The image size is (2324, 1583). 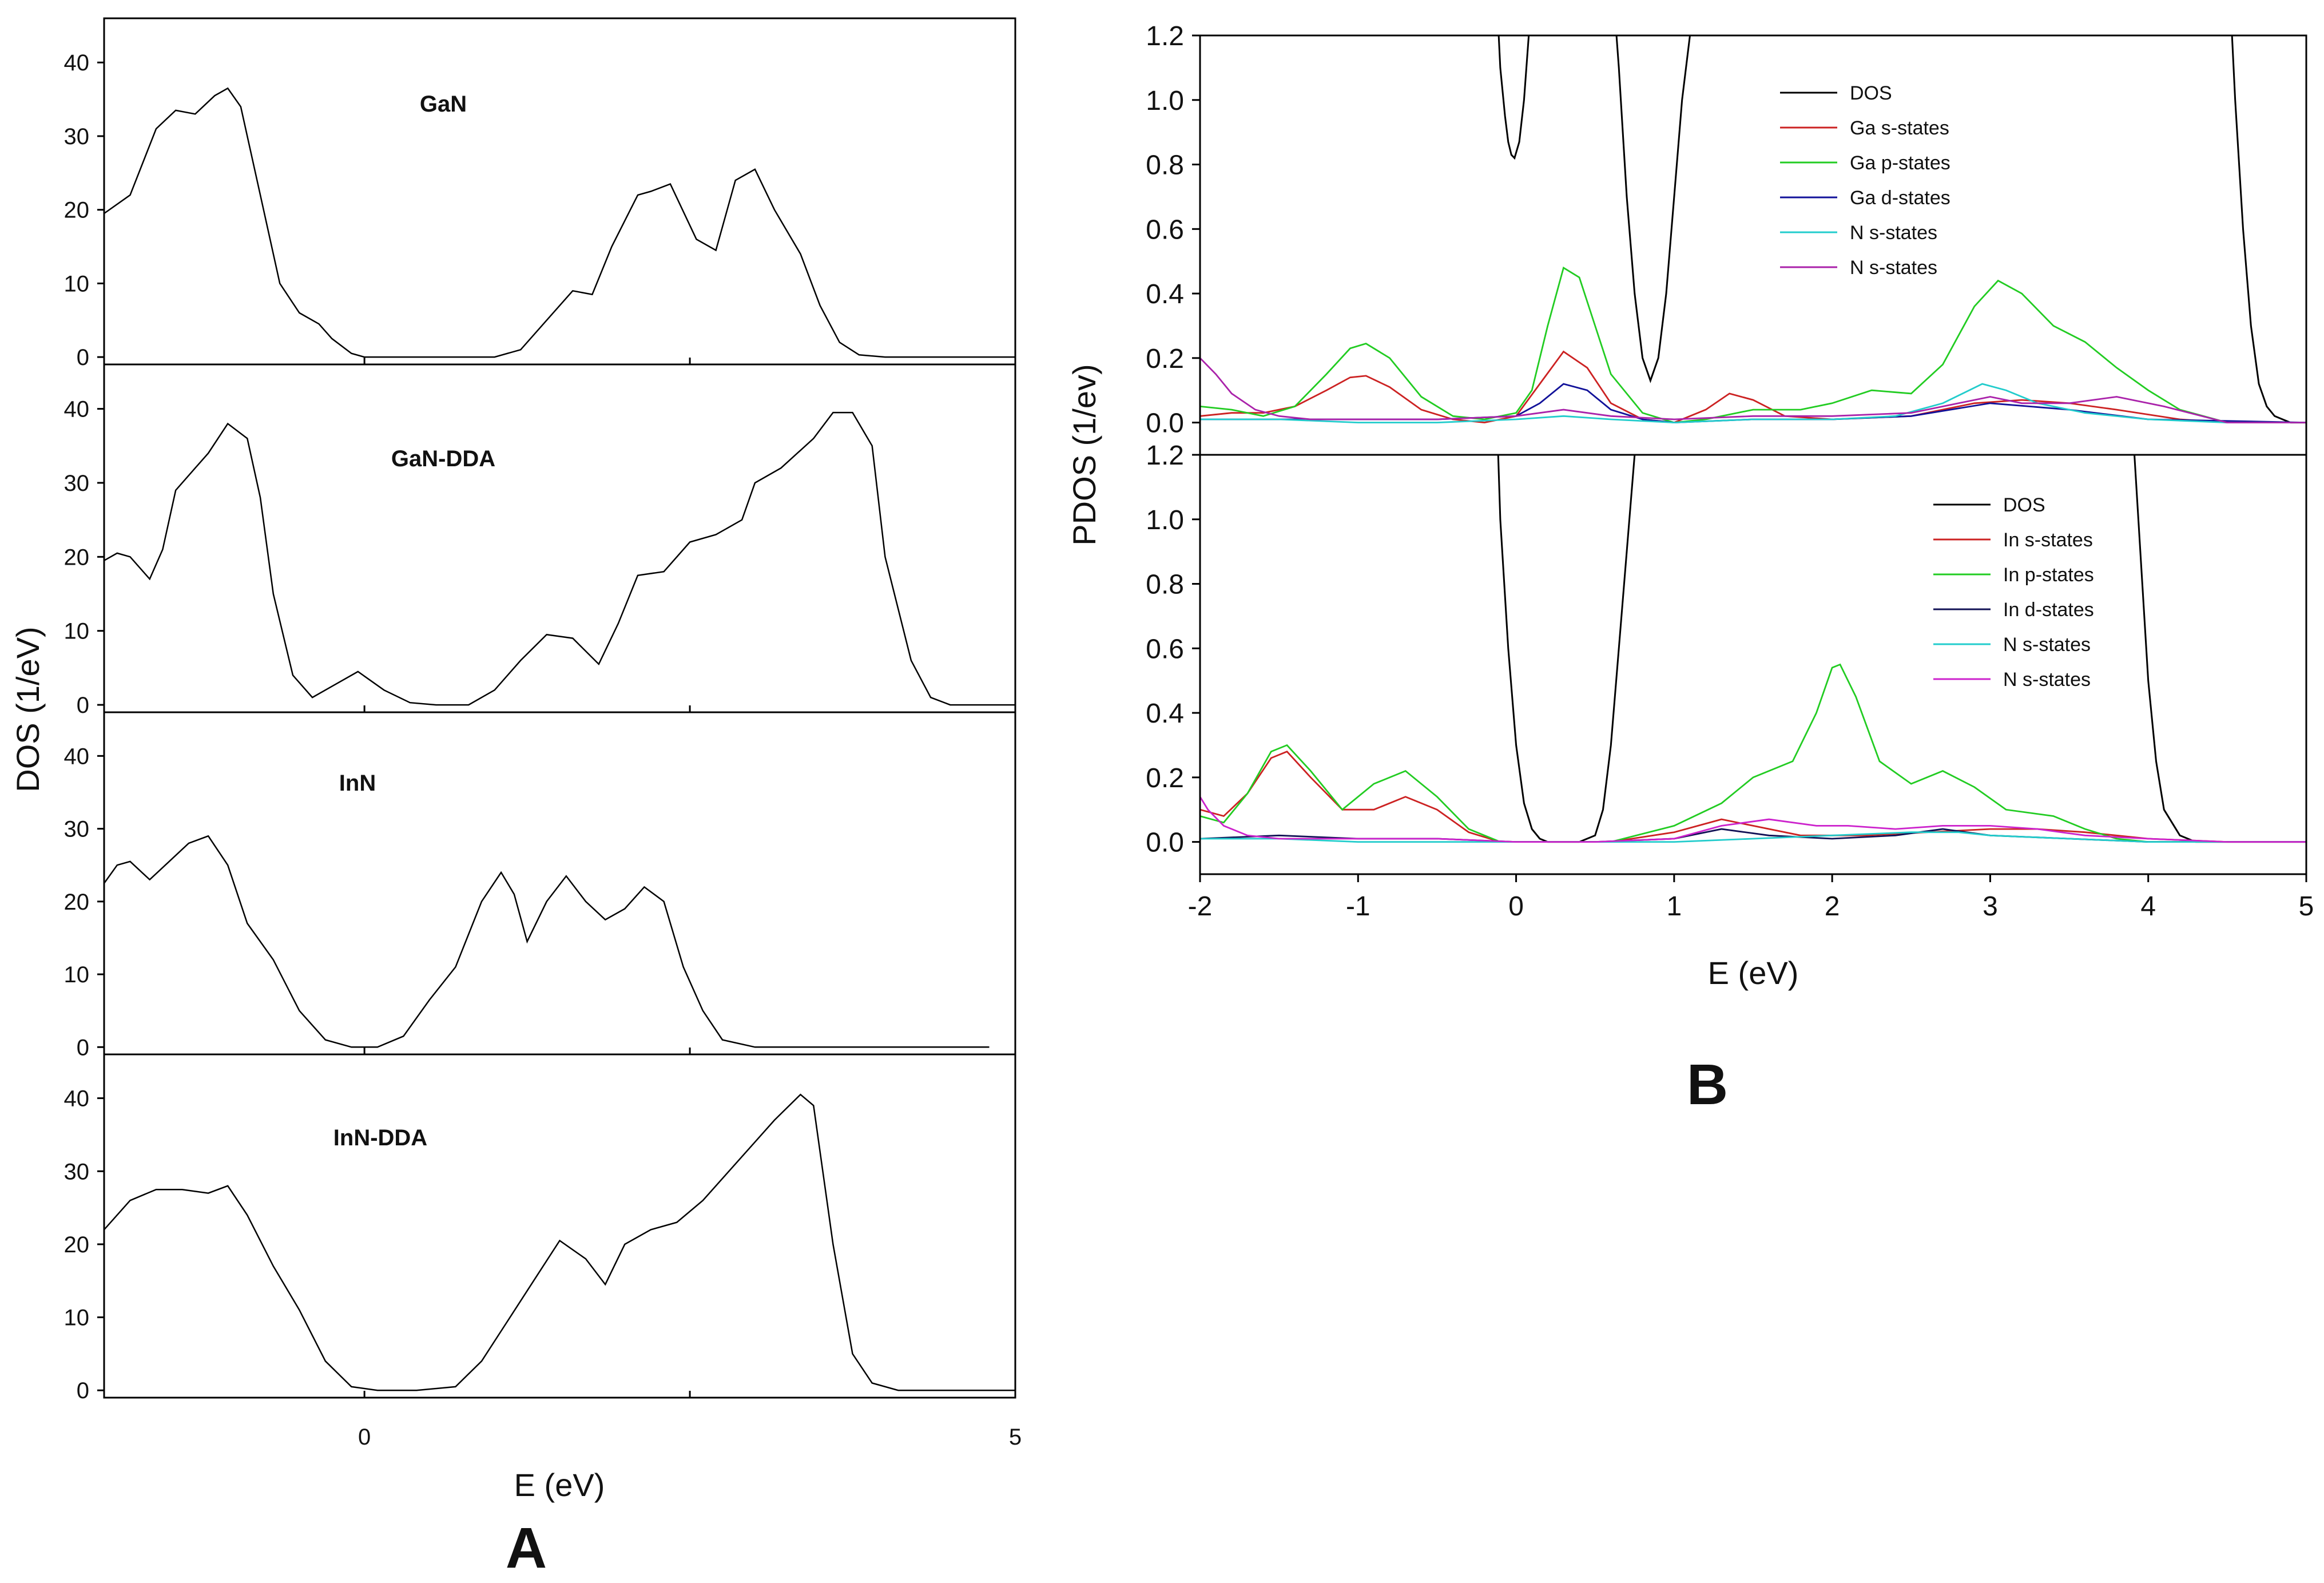 What do you see at coordinates (2048, 610) in the screenshot?
I see `legend-label: In d-states` at bounding box center [2048, 610].